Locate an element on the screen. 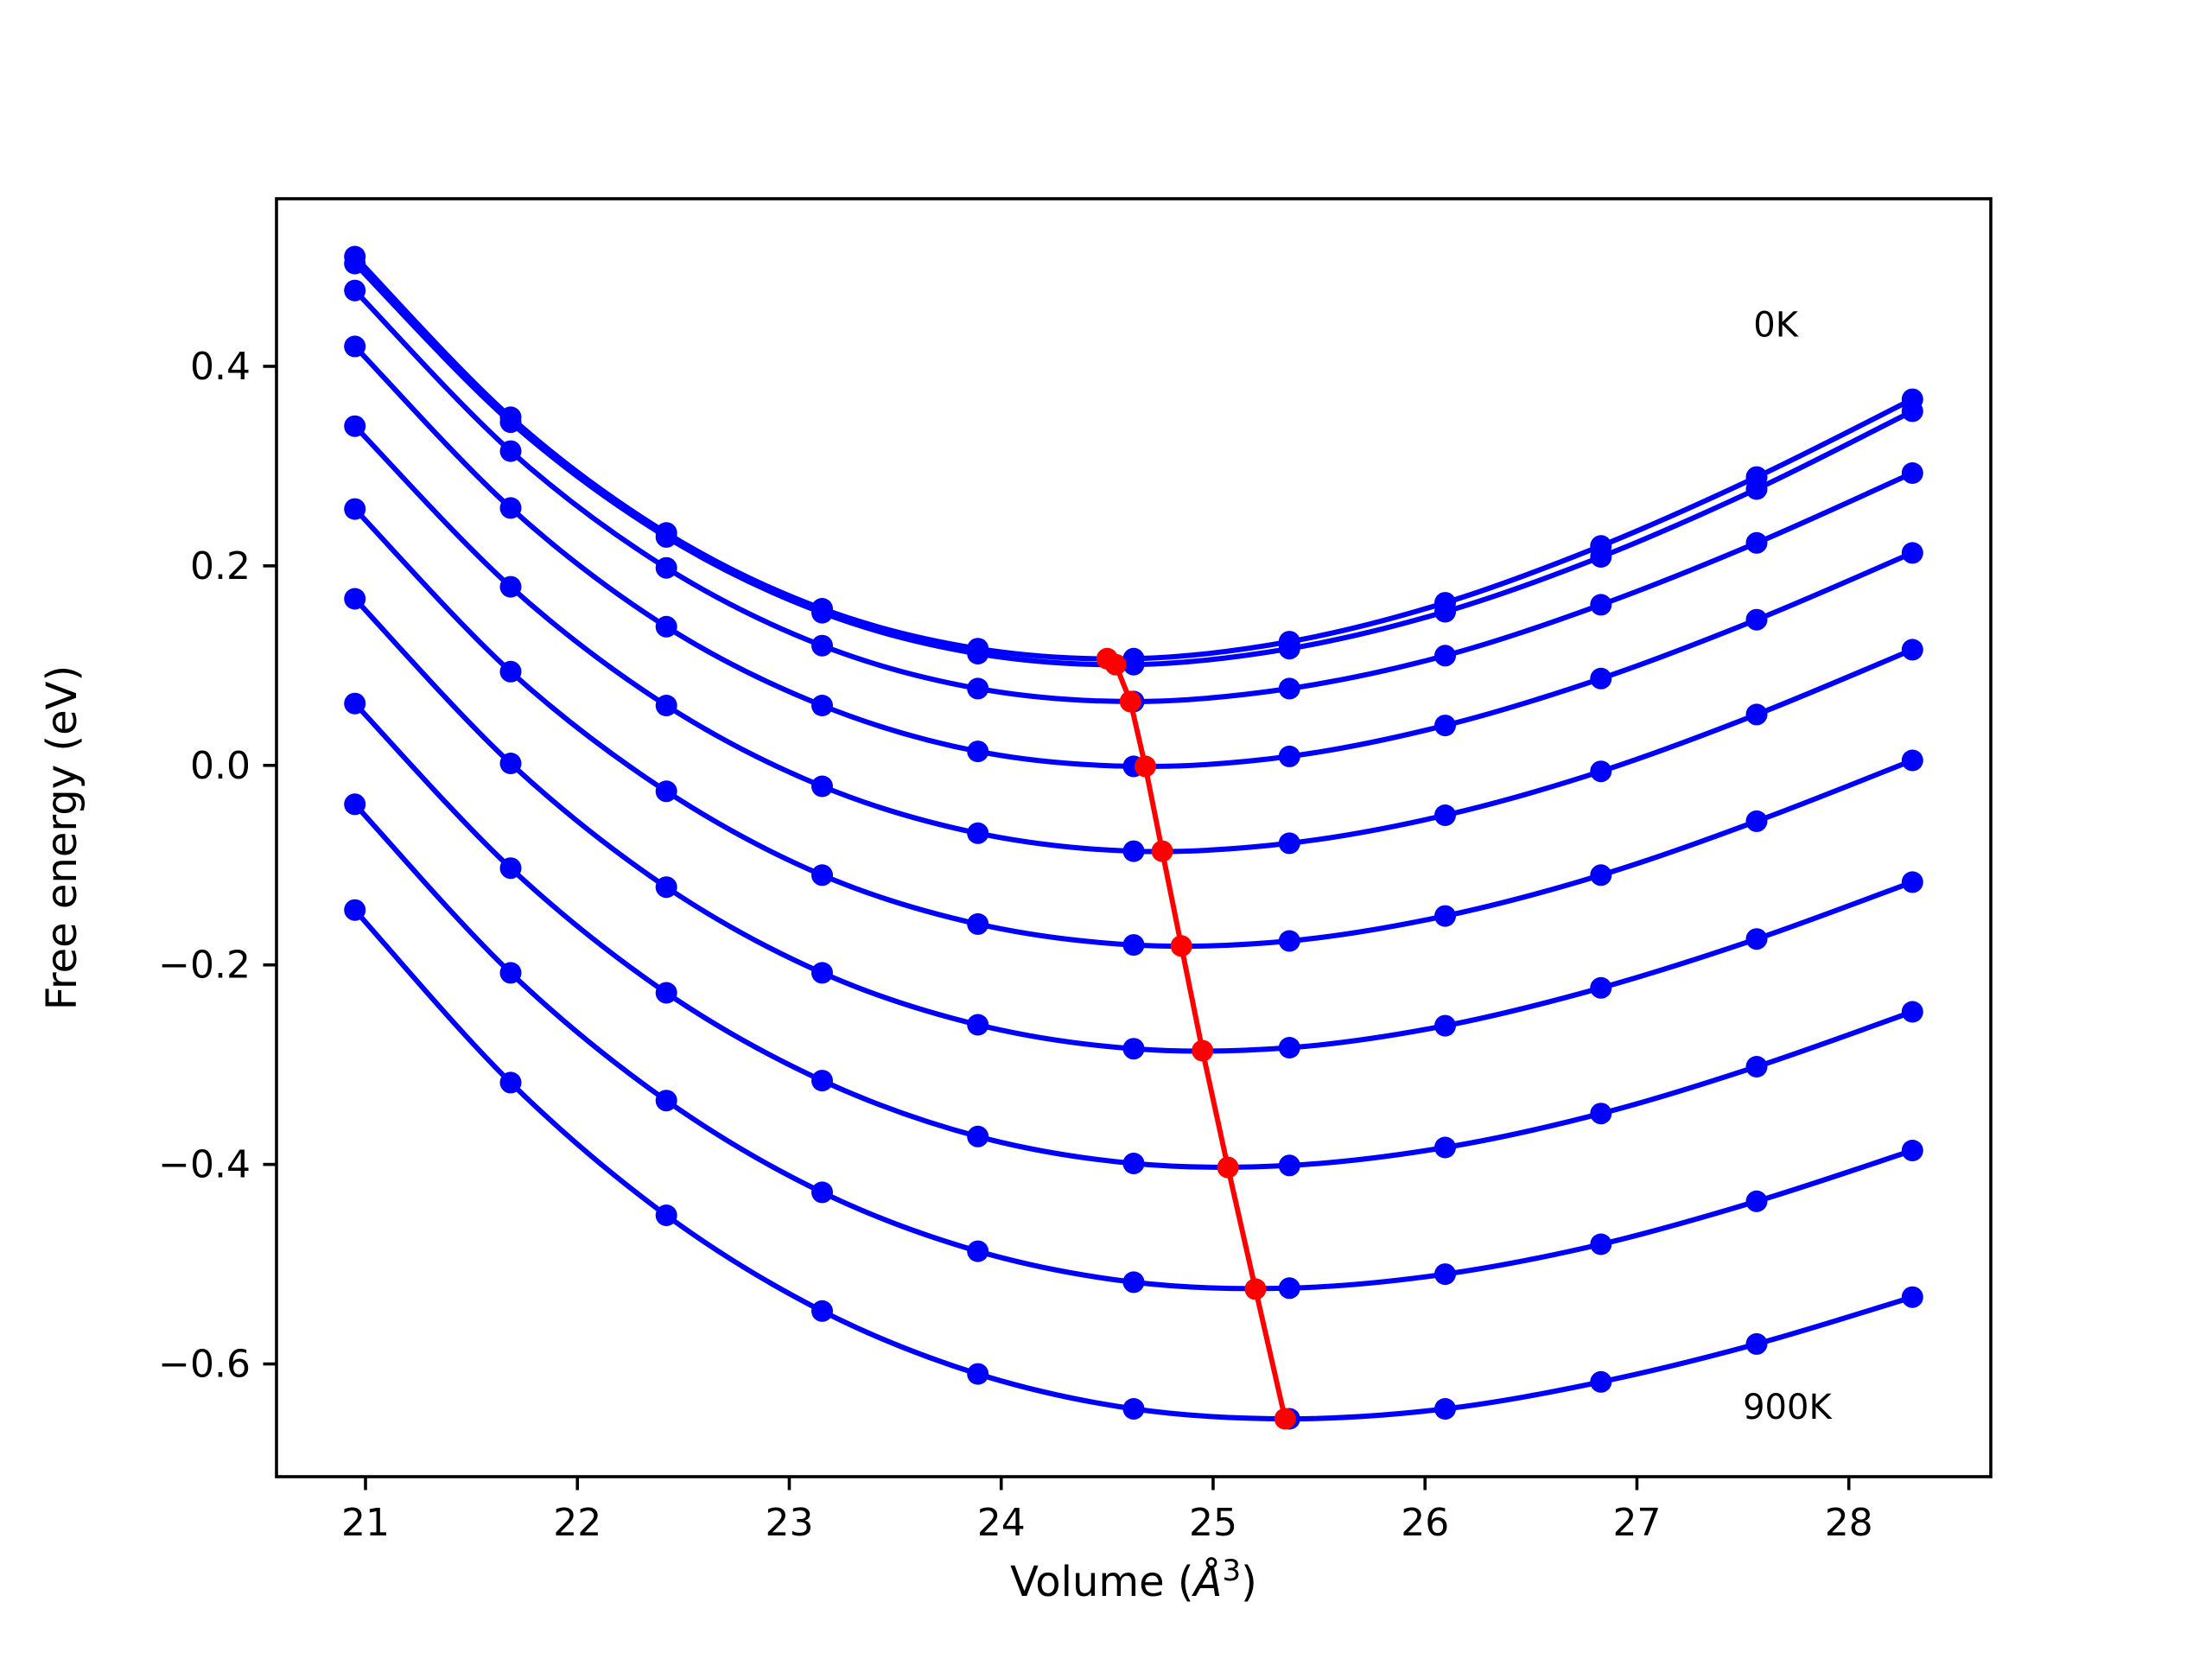 This screenshot has width=2212, height=1659. x-axis-label: Volume (Å3) is located at coordinates (1133, 1580).